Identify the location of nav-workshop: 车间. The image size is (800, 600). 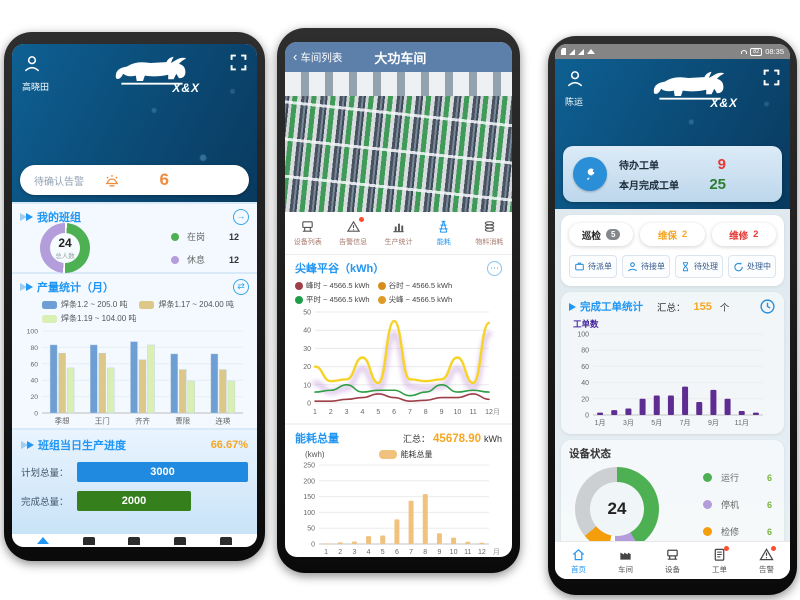
(625, 560).